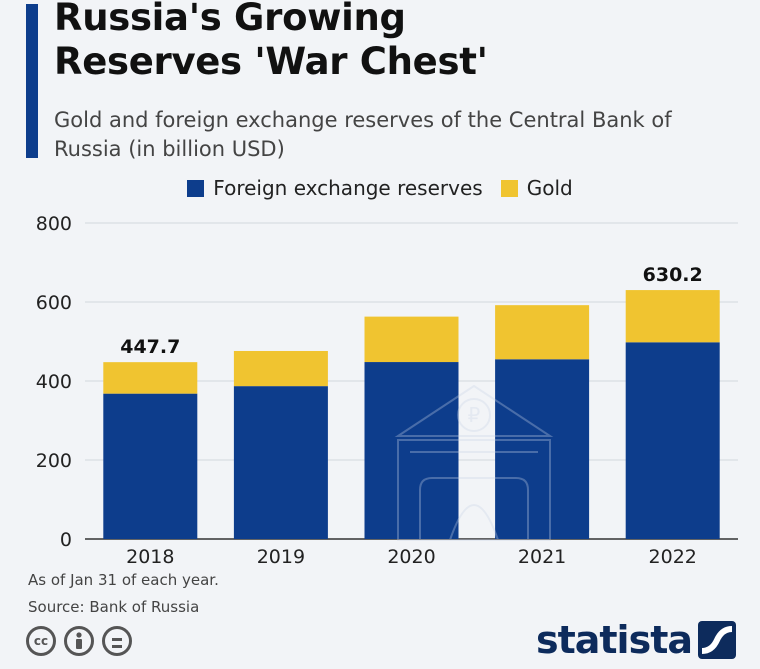 Image resolution: width=760 pixels, height=669 pixels. I want to click on y-tick-label: 0, so click(66, 540).